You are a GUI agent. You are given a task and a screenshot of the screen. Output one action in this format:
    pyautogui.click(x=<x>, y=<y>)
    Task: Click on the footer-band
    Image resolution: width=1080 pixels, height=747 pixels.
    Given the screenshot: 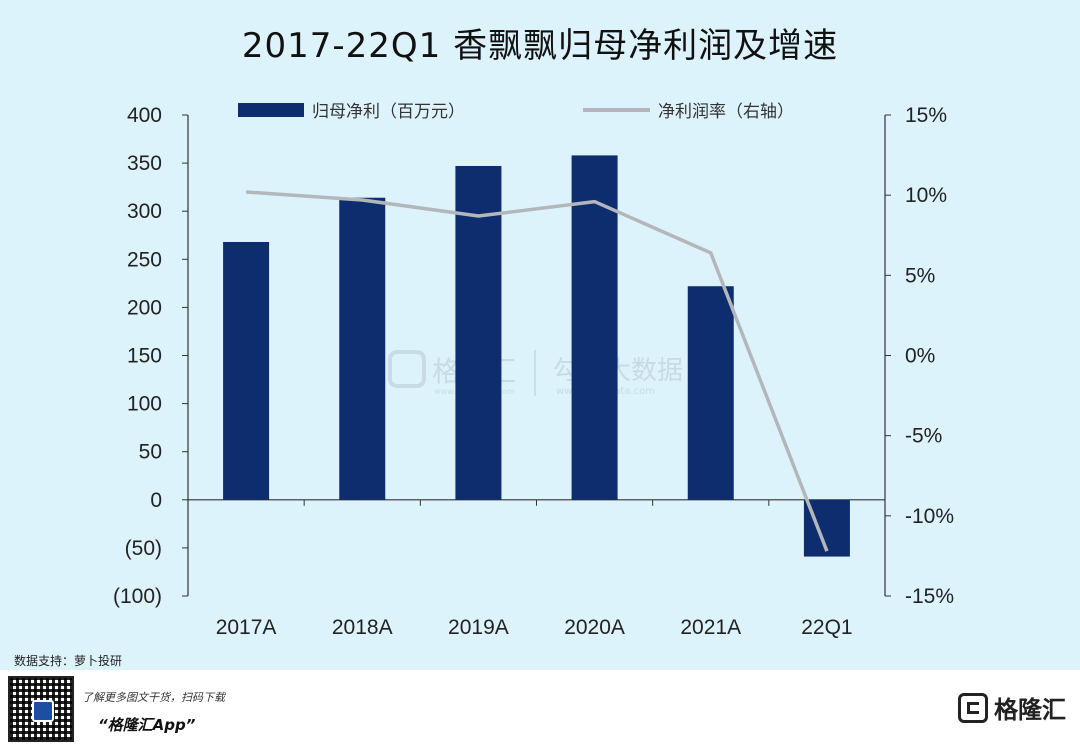 What is the action you would take?
    pyautogui.click(x=540, y=708)
    